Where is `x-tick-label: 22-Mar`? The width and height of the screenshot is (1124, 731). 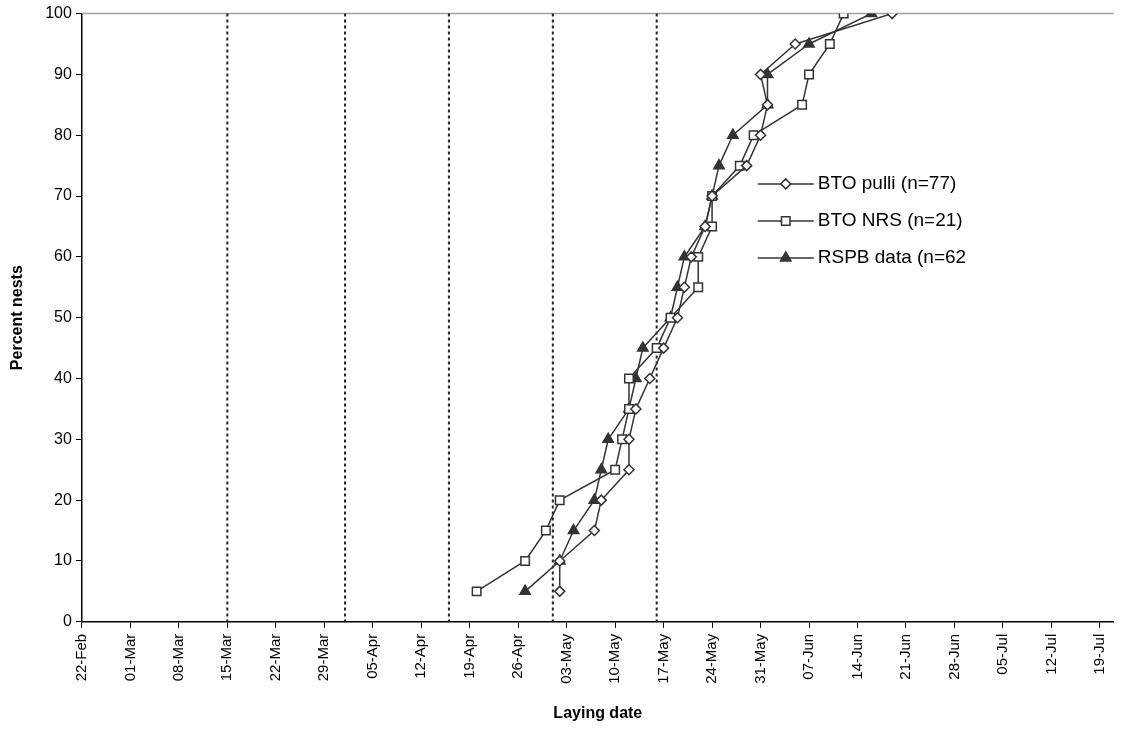 x-tick-label: 22-Mar is located at coordinates (274, 657).